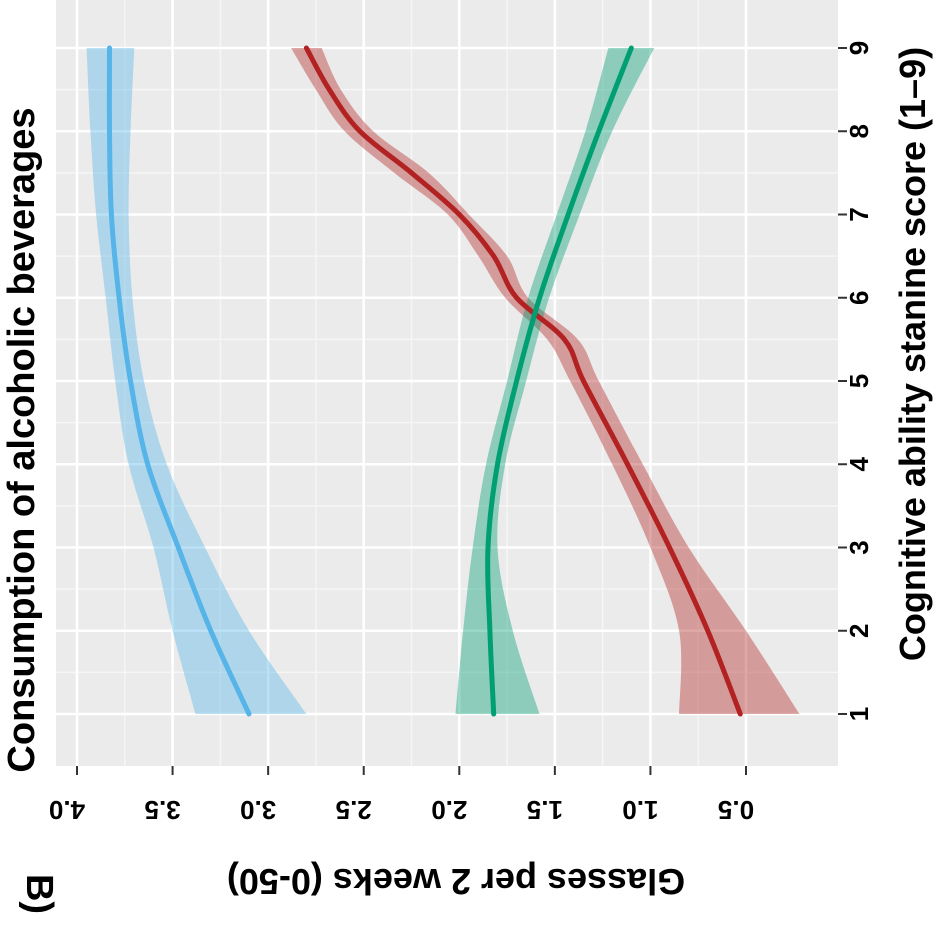 The width and height of the screenshot is (938, 931). I want to click on y-tick-label: 3.5, so click(163, 810).